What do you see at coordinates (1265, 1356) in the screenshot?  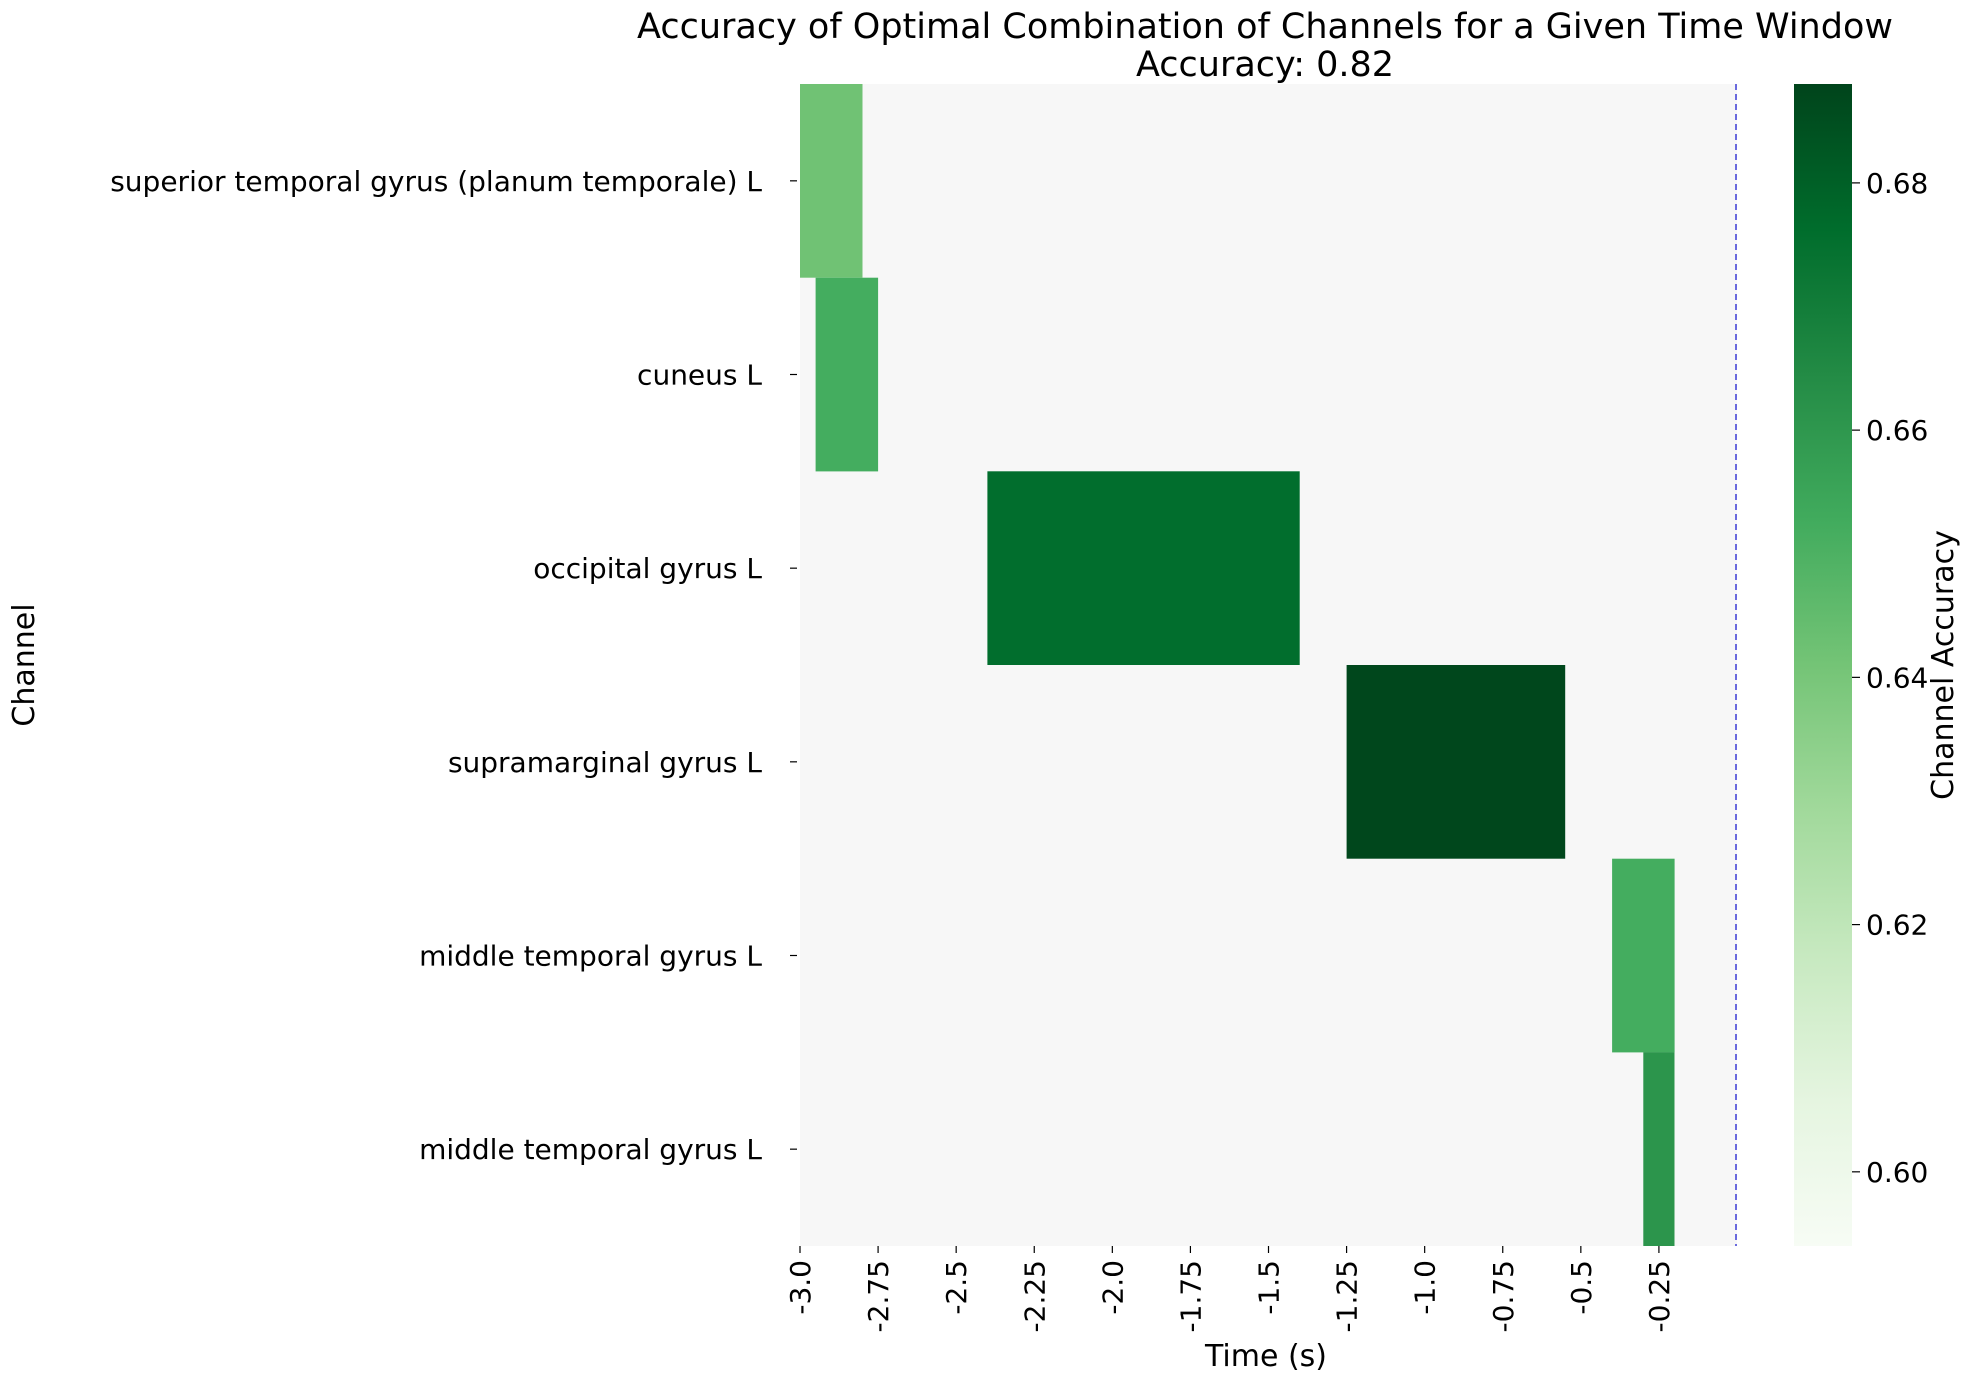 I see `x-axis-label: Time (s)` at bounding box center [1265, 1356].